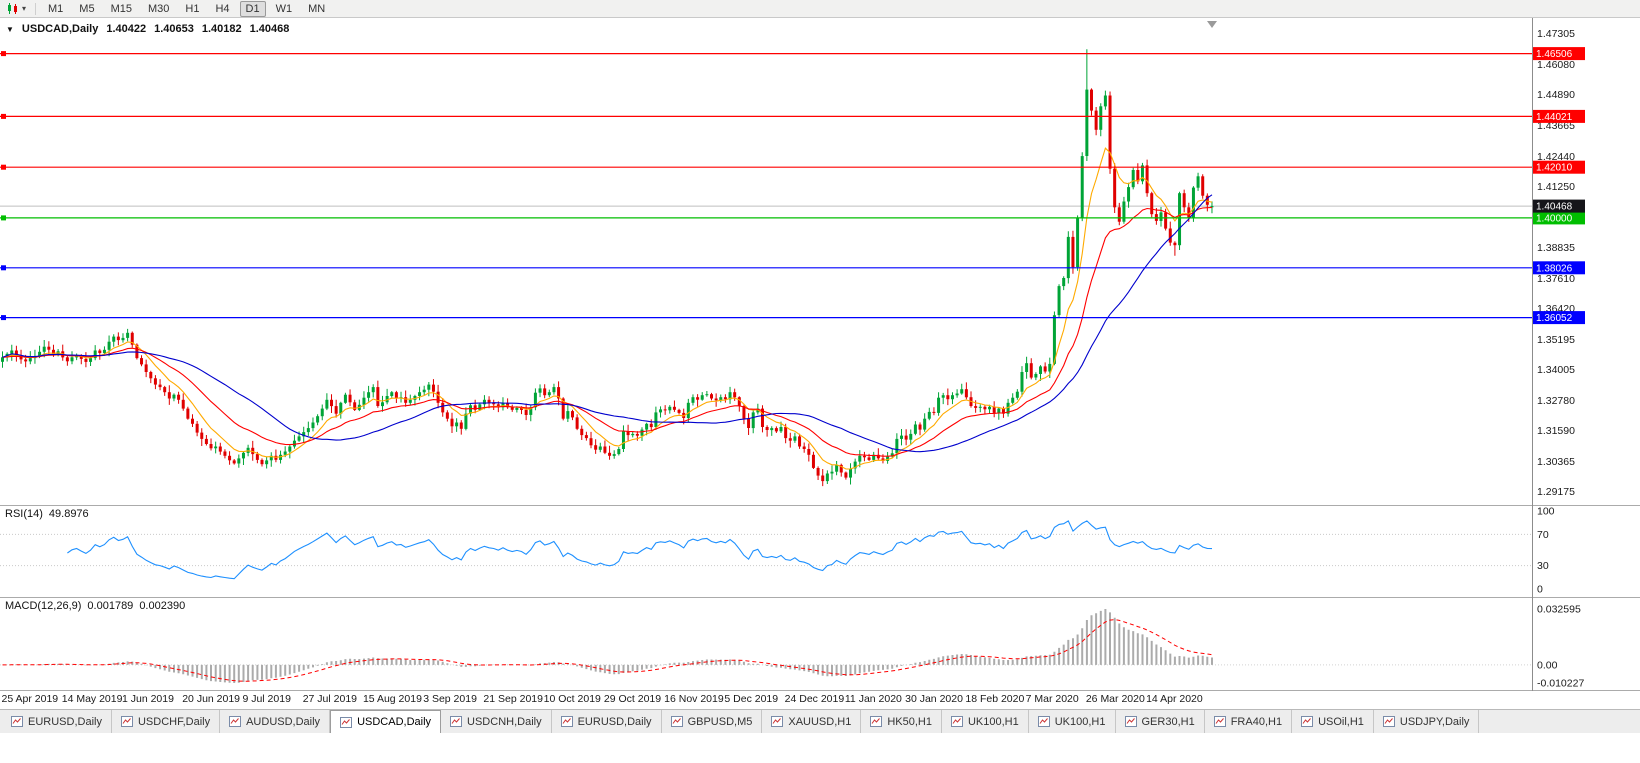 The height and width of the screenshot is (763, 1640). What do you see at coordinates (252, 8) in the screenshot?
I see `timeframe-d1-button: D1` at bounding box center [252, 8].